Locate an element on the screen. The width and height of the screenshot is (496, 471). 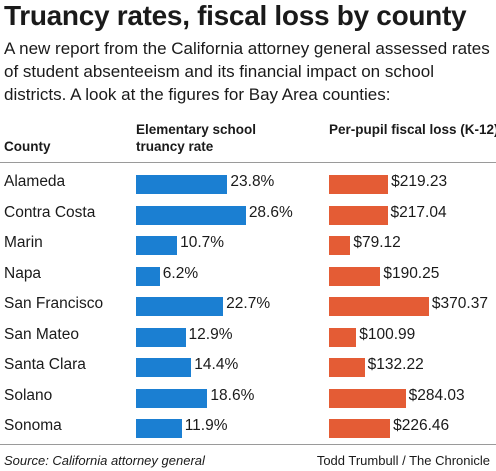
footer-divider is located at coordinates (248, 444).